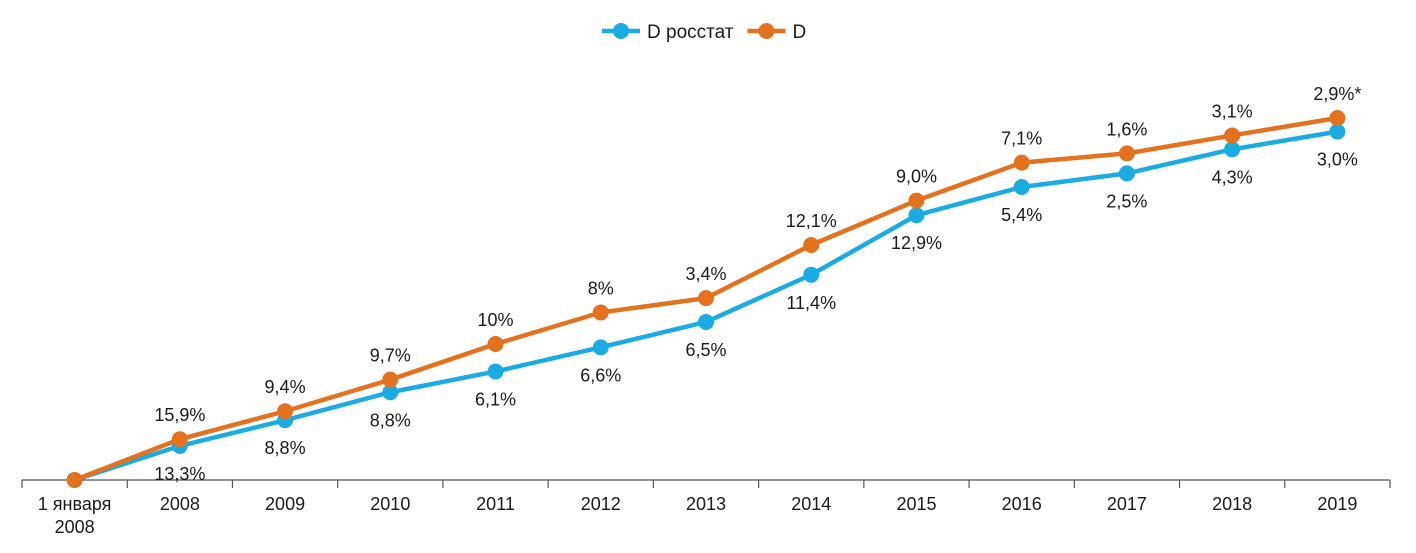  What do you see at coordinates (390, 504) in the screenshot?
I see `x-tick-label: 2010` at bounding box center [390, 504].